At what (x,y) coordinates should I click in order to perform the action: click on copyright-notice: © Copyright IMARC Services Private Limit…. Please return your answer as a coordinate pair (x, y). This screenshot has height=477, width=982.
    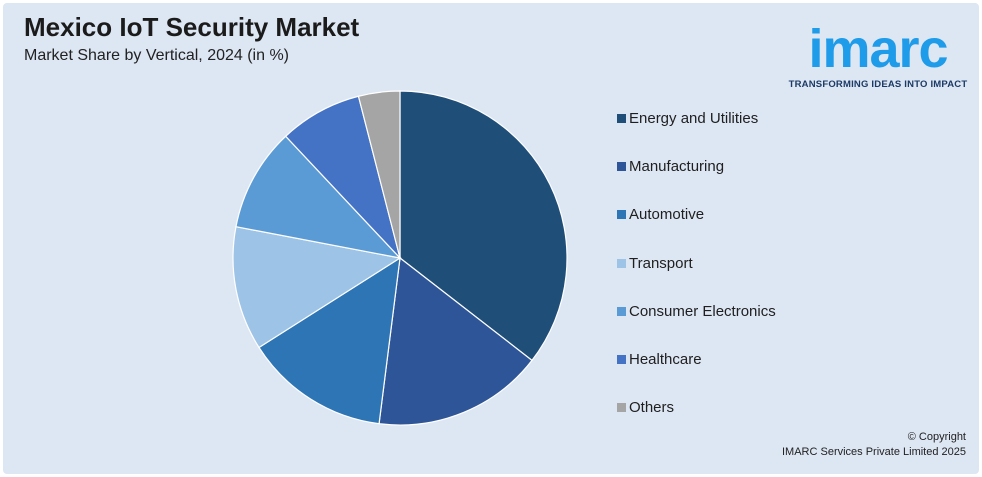
    Looking at the image, I should click on (874, 445).